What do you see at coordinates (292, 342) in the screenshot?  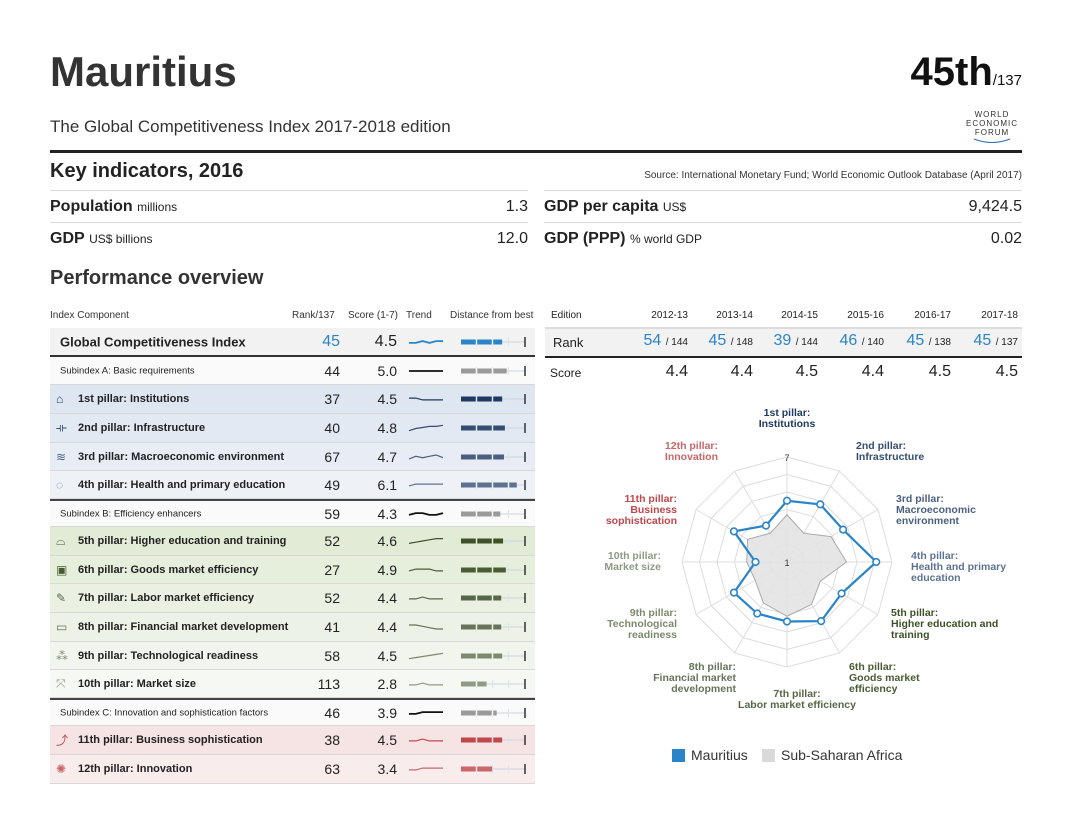 I see `gci-row: Global Competitiveness Index 45 4.5` at bounding box center [292, 342].